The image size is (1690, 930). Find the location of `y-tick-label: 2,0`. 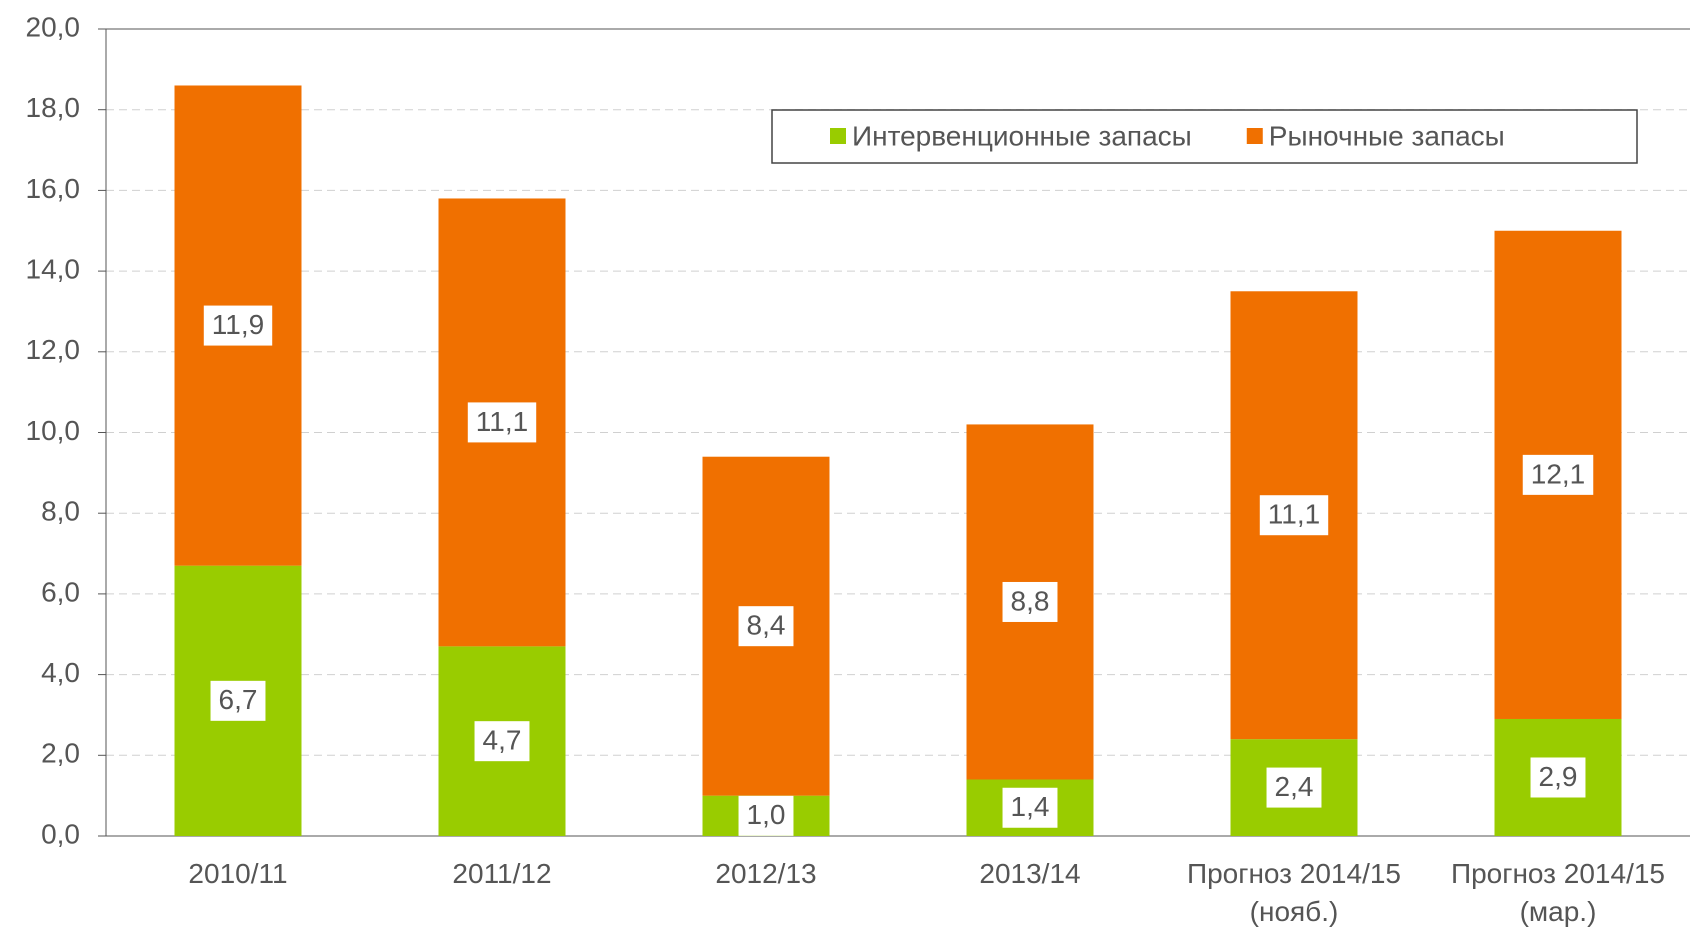

y-tick-label: 2,0 is located at coordinates (60, 753).